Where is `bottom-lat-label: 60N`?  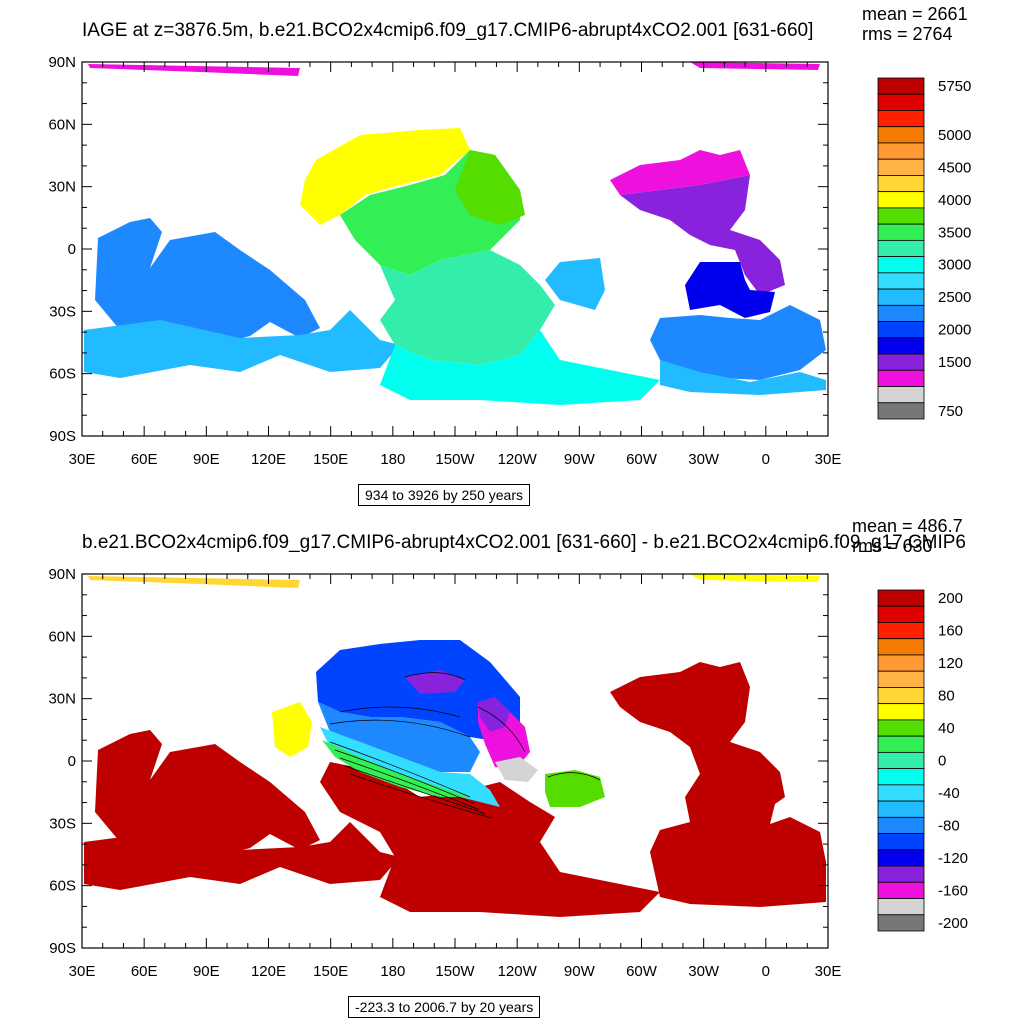 bottom-lat-label: 60N is located at coordinates (62, 636).